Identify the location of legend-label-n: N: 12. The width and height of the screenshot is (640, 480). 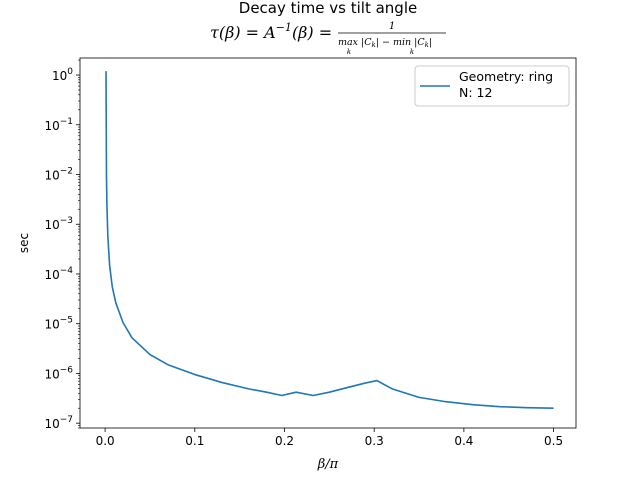
(475, 92).